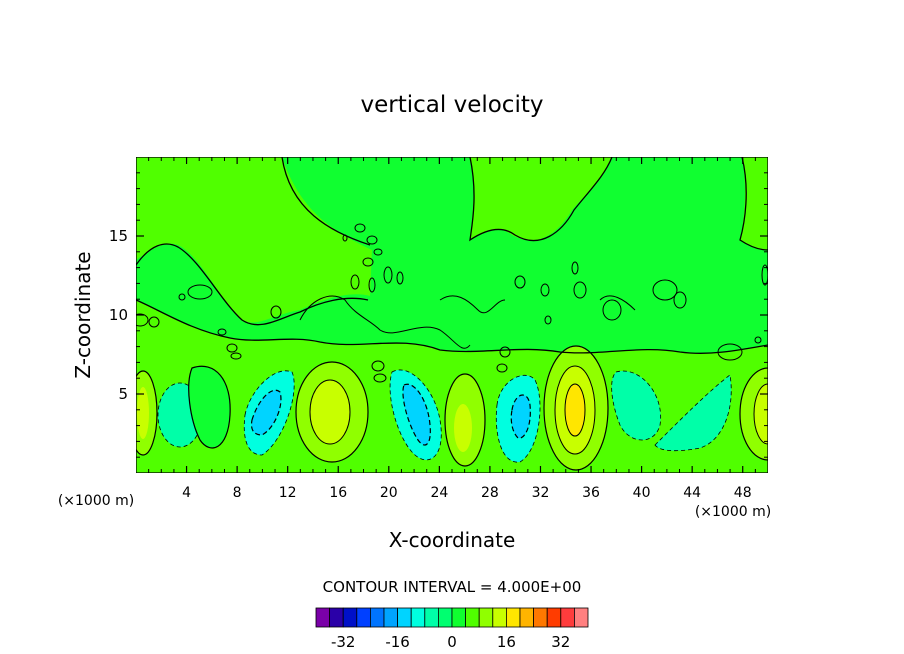 The height and width of the screenshot is (654, 904). What do you see at coordinates (541, 199) in the screenshot?
I see `upper-region-mid` at bounding box center [541, 199].